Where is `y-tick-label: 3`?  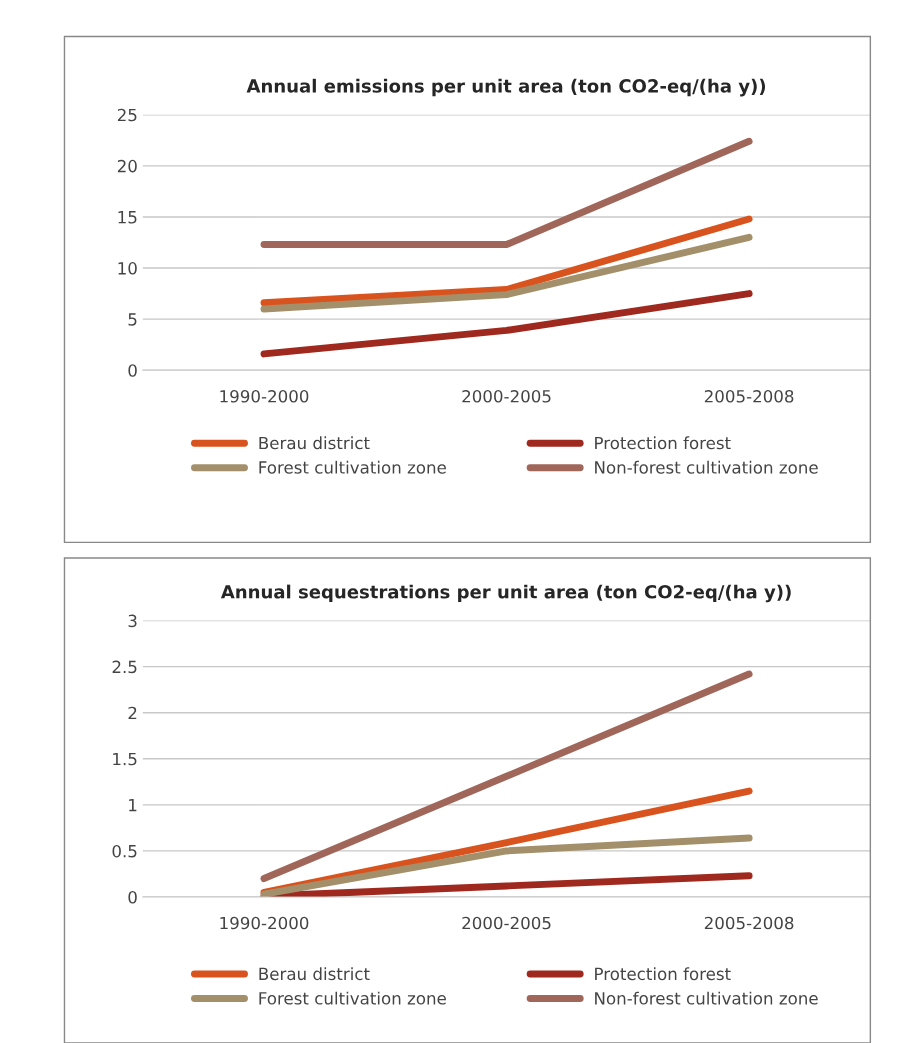 y-tick-label: 3 is located at coordinates (132, 621).